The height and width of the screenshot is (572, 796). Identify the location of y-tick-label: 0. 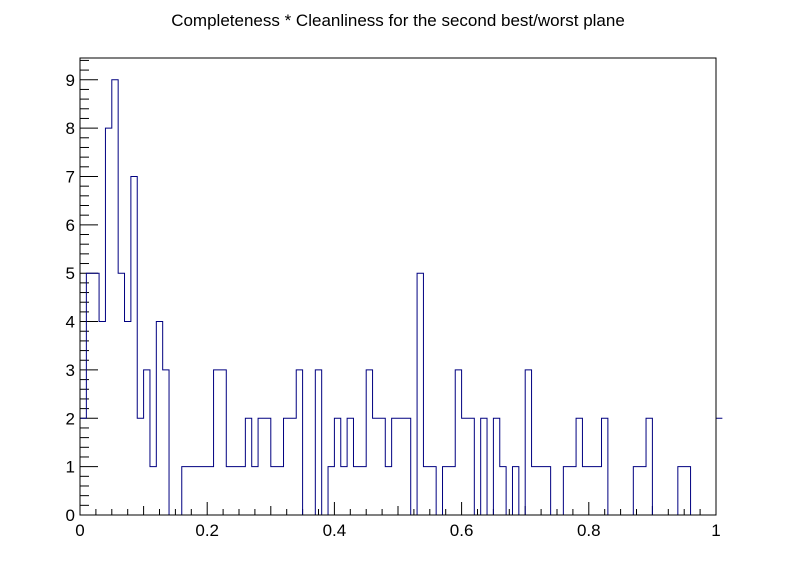
(70, 515).